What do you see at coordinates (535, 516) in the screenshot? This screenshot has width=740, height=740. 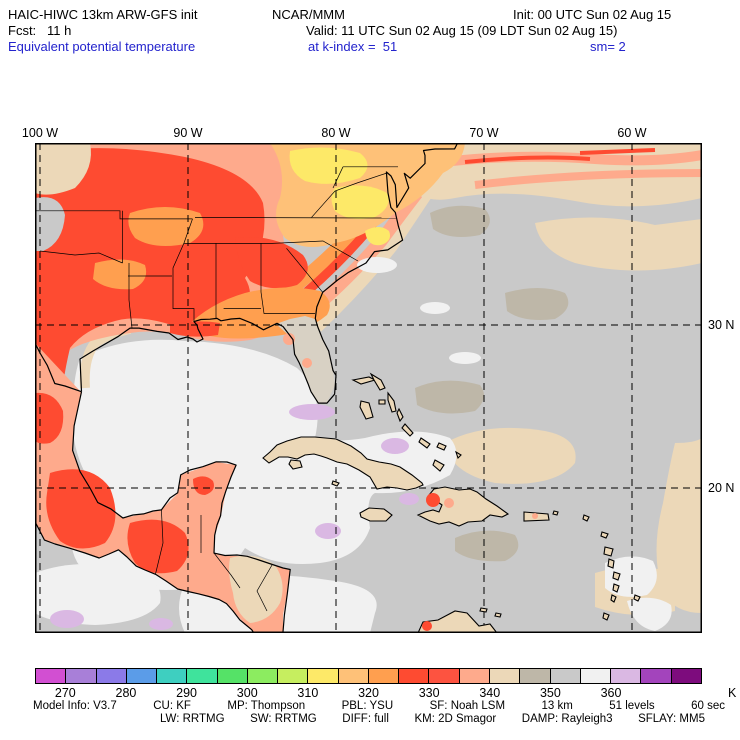 I see `pr-warm-spot` at bounding box center [535, 516].